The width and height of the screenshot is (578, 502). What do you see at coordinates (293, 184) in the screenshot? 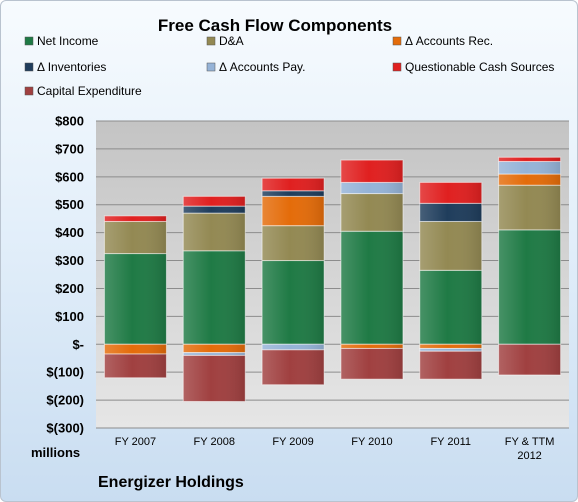
I see `bar-questionable-cash-sources-fy-2009` at bounding box center [293, 184].